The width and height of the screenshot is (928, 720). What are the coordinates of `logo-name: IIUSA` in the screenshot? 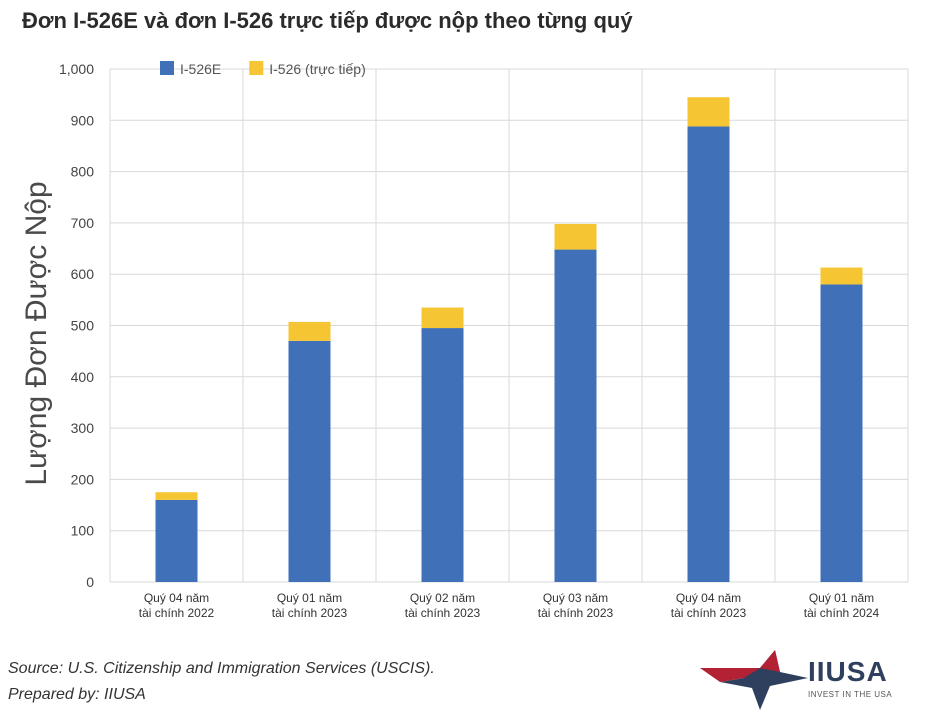 It's located at (848, 671).